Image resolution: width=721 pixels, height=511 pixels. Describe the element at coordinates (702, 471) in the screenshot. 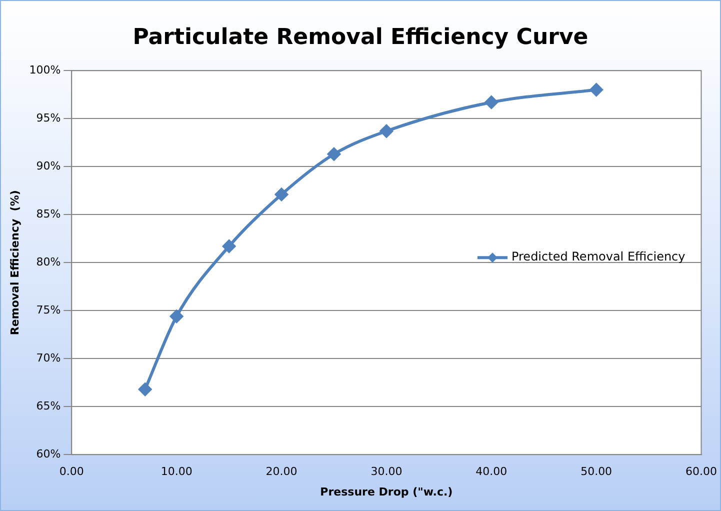

I see `x-tick-label: 60.00` at that location.